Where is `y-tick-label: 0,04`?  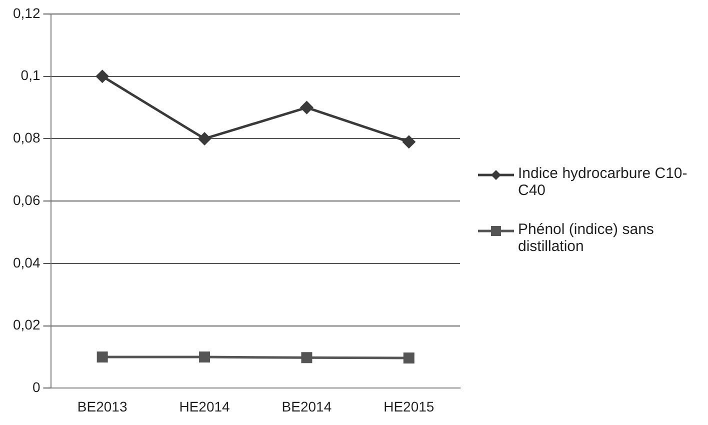 y-tick-label: 0,04 is located at coordinates (26, 262).